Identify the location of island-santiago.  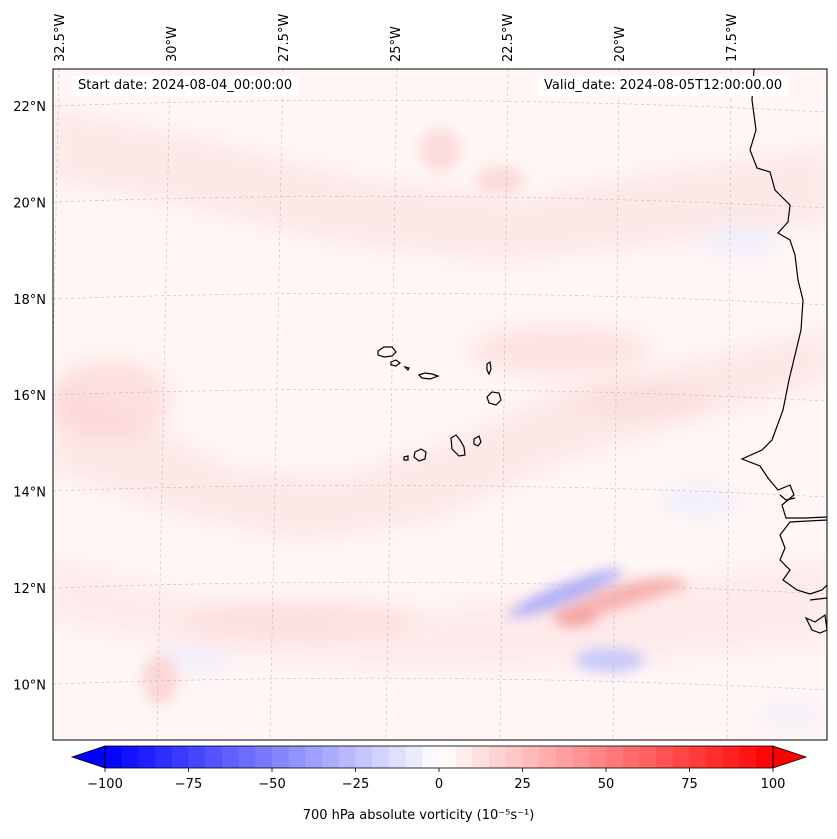
(458, 445).